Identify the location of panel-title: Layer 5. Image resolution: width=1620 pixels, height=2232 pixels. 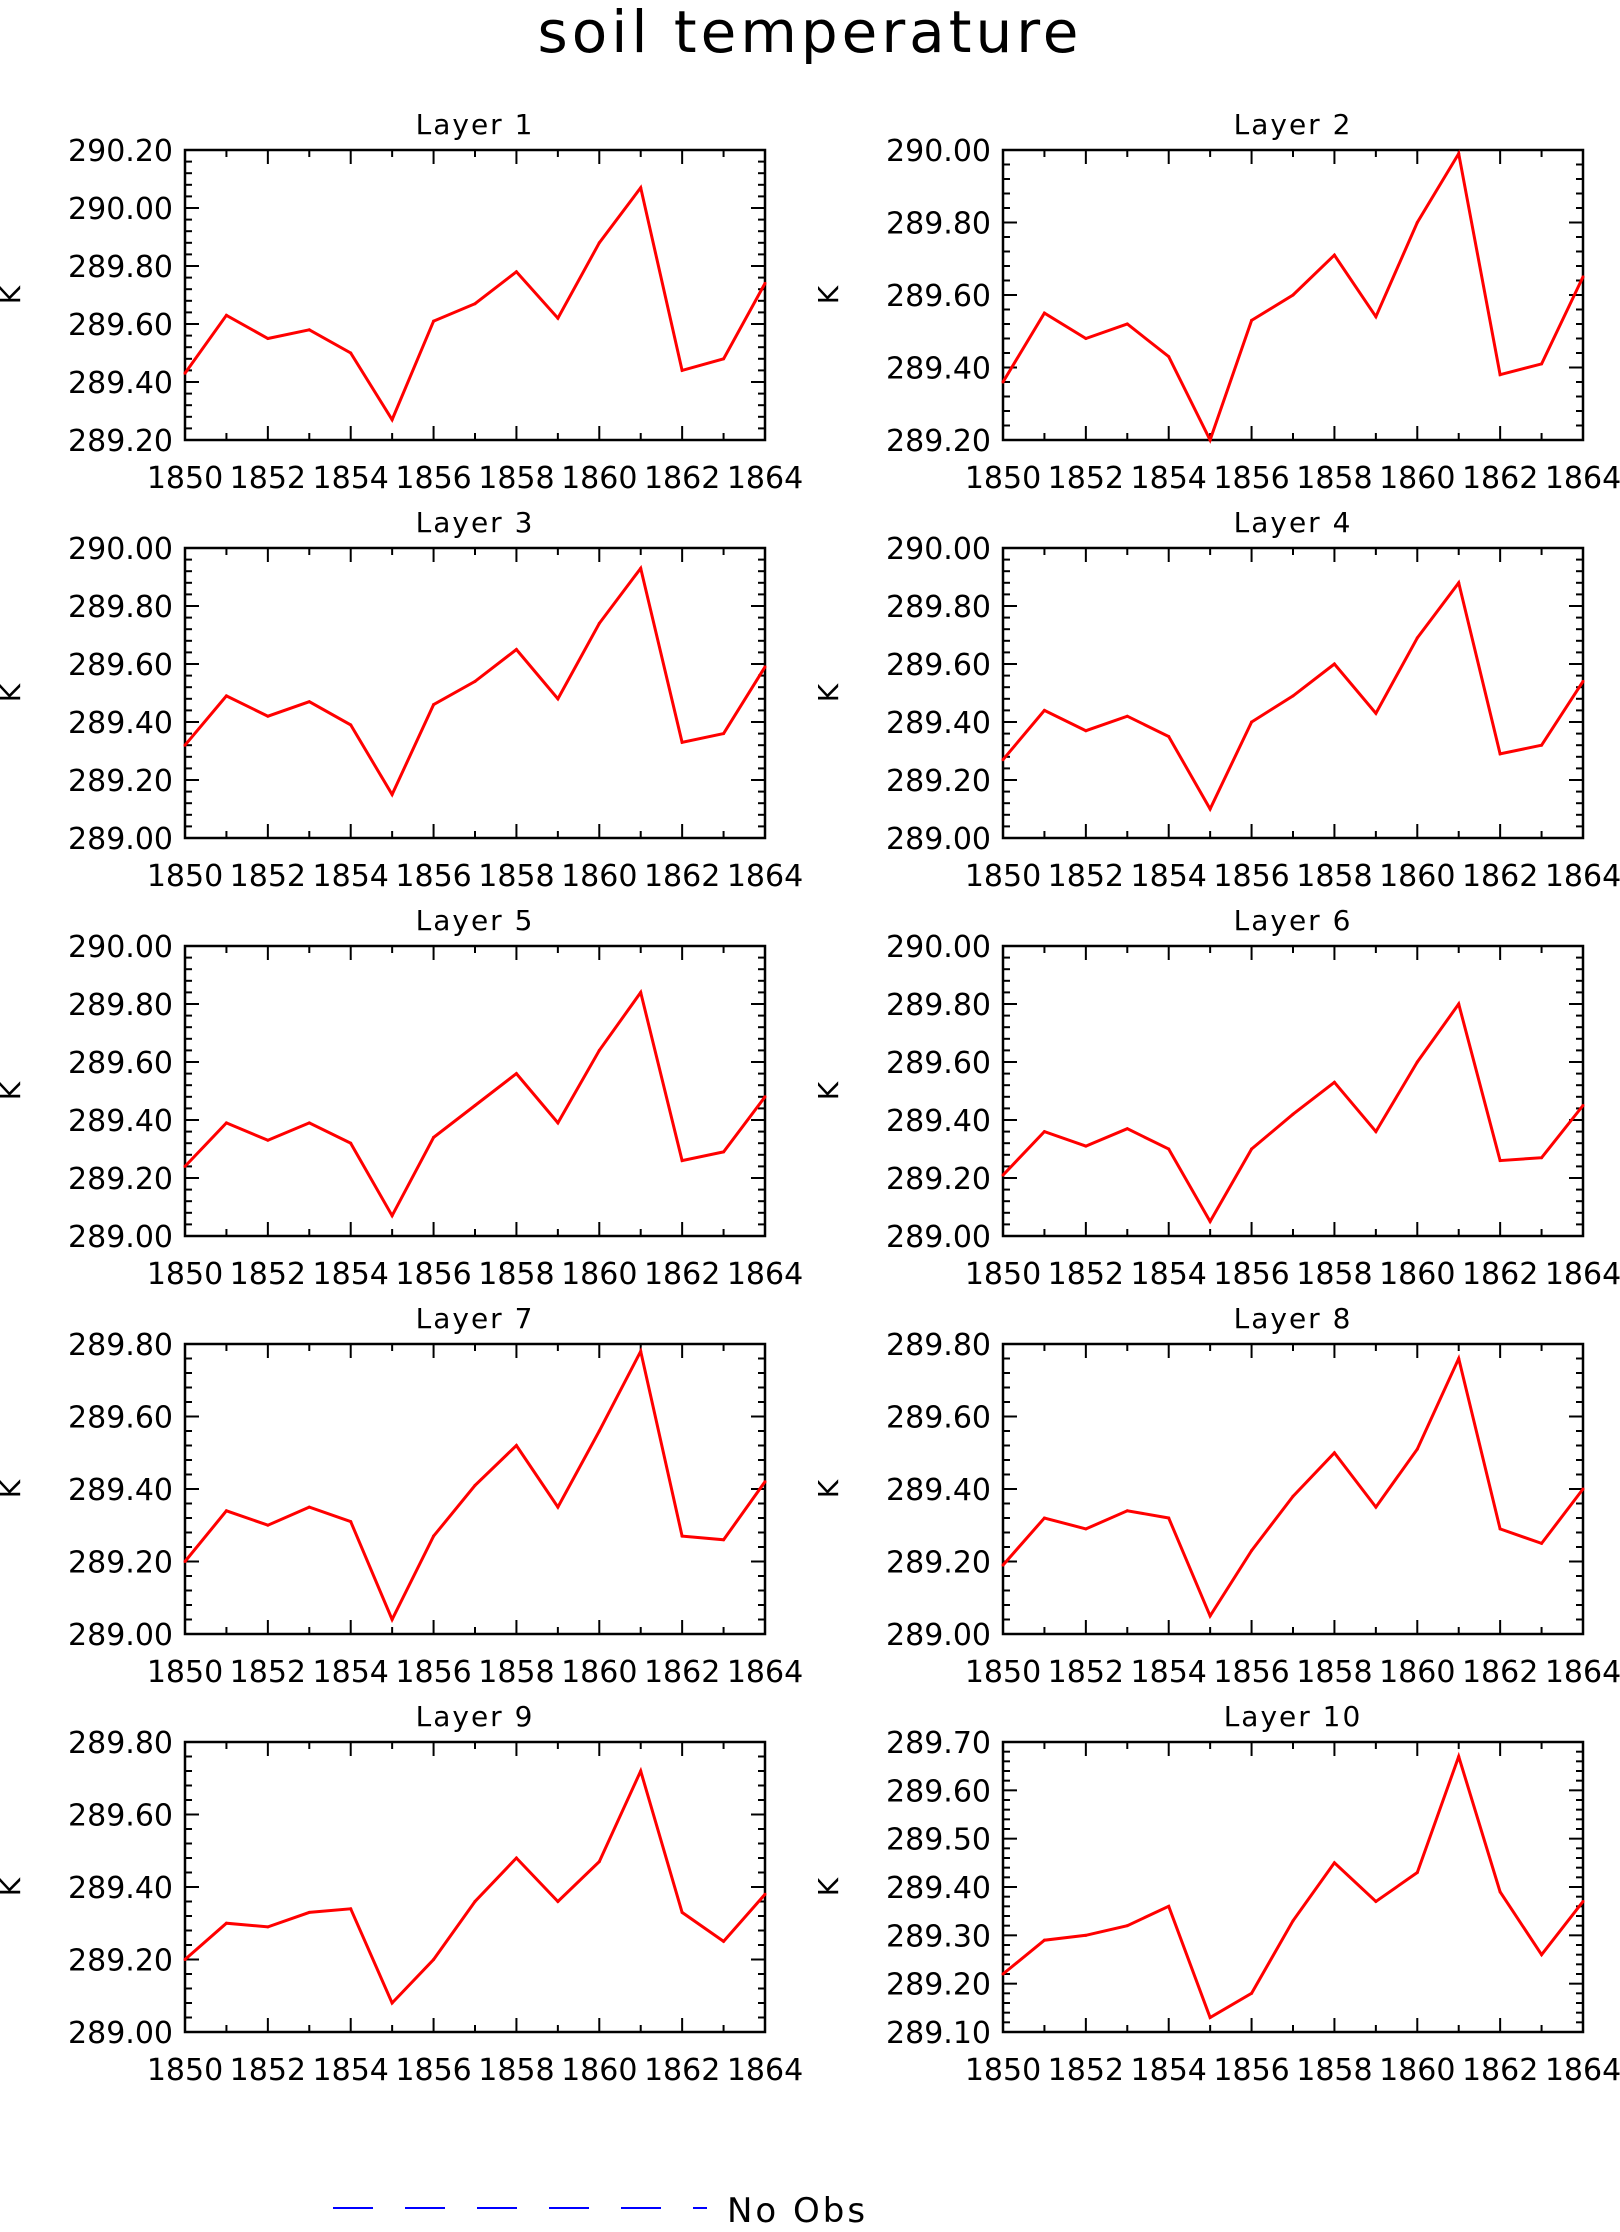
(475, 920).